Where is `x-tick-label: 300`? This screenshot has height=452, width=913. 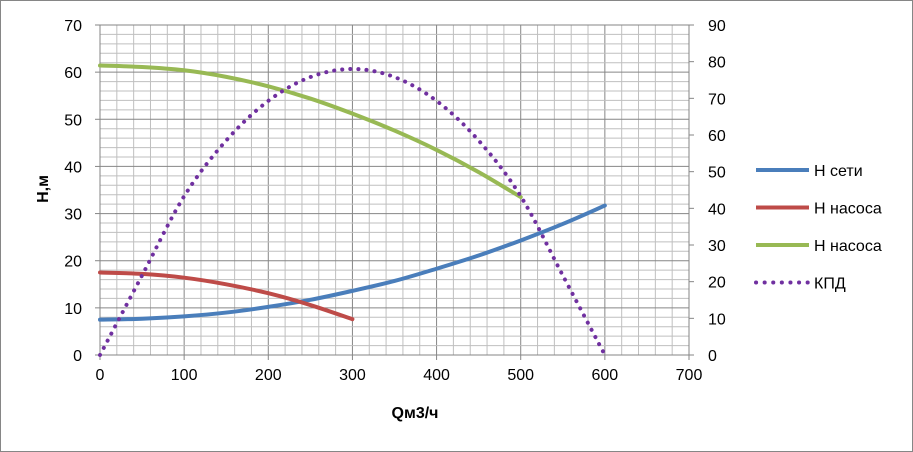 x-tick-label: 300 is located at coordinates (352, 375).